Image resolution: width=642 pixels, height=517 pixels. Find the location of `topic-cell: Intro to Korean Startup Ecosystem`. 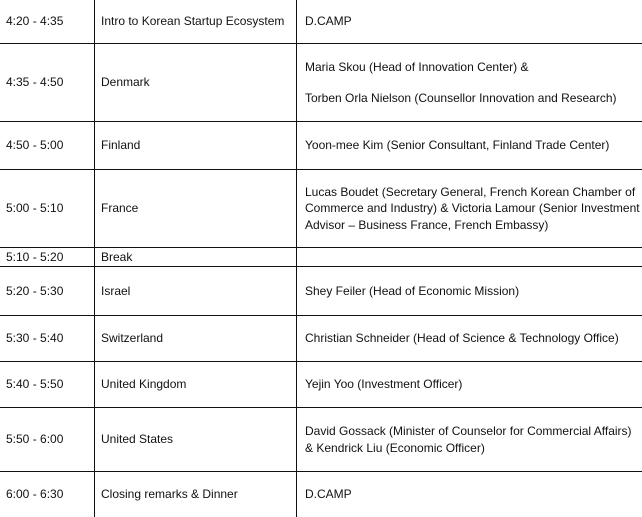

topic-cell: Intro to Korean Startup Ecosystem is located at coordinates (196, 21).